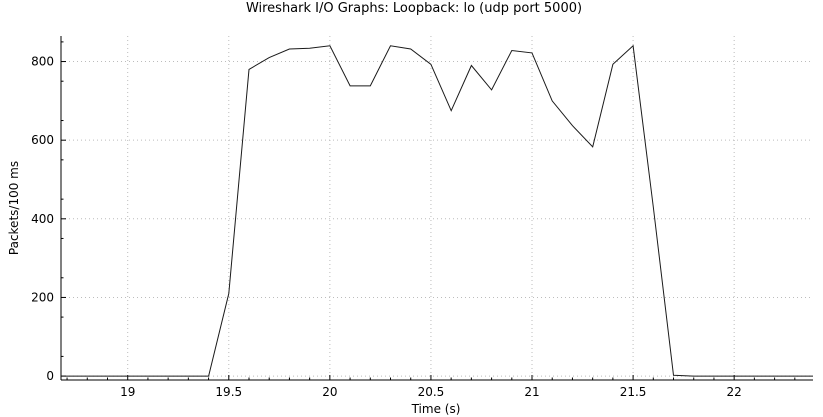  What do you see at coordinates (50, 376) in the screenshot?
I see `y-tick-label: 0` at bounding box center [50, 376].